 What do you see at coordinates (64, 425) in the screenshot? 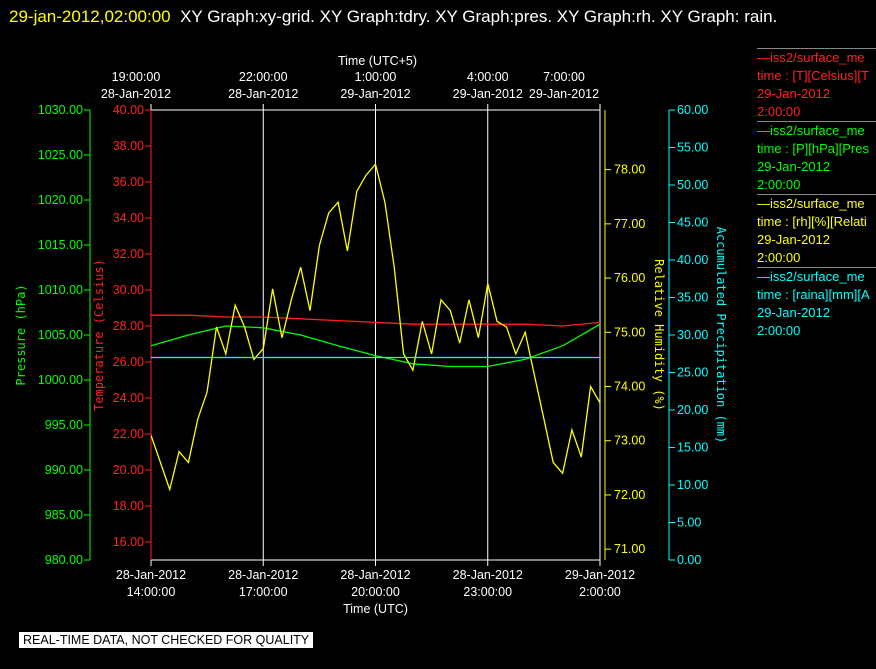
I see `pressure-tick-label: 995.00` at bounding box center [64, 425].